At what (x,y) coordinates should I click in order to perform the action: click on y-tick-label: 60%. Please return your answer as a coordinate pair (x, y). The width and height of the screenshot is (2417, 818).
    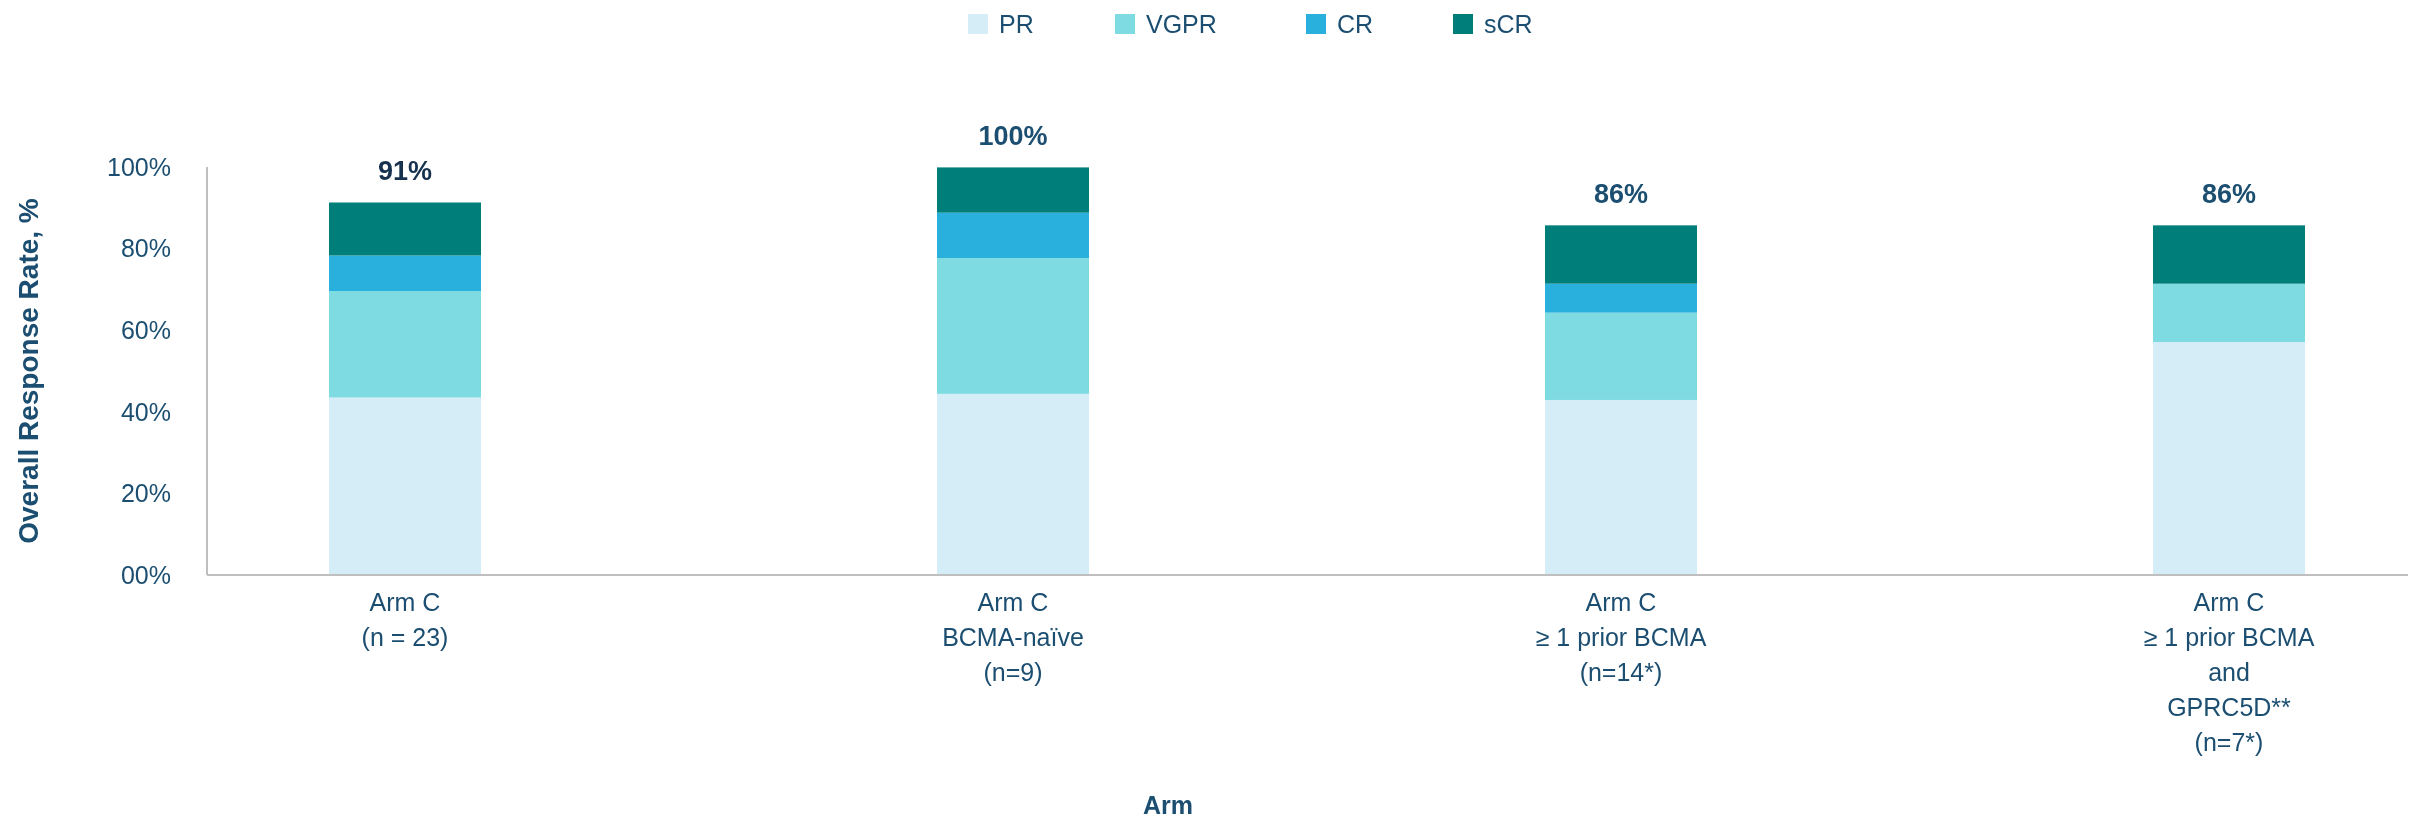
    Looking at the image, I should click on (145, 329).